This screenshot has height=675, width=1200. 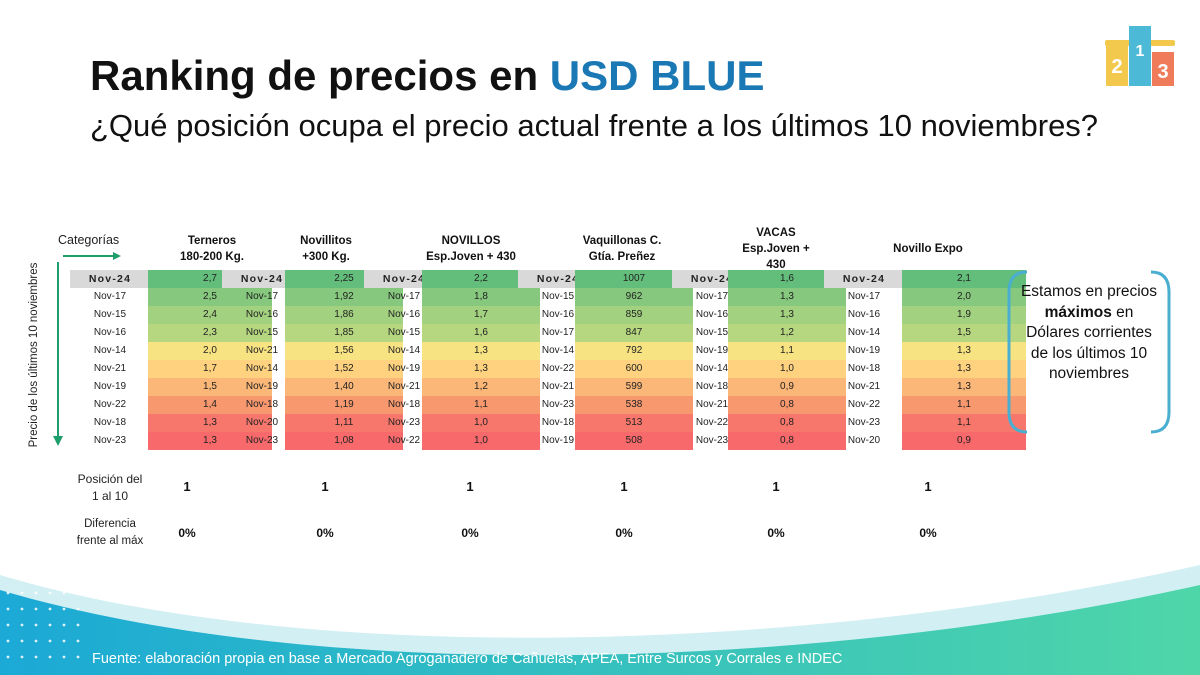 I want to click on header-line: Vaquillonas C., so click(x=622, y=241).